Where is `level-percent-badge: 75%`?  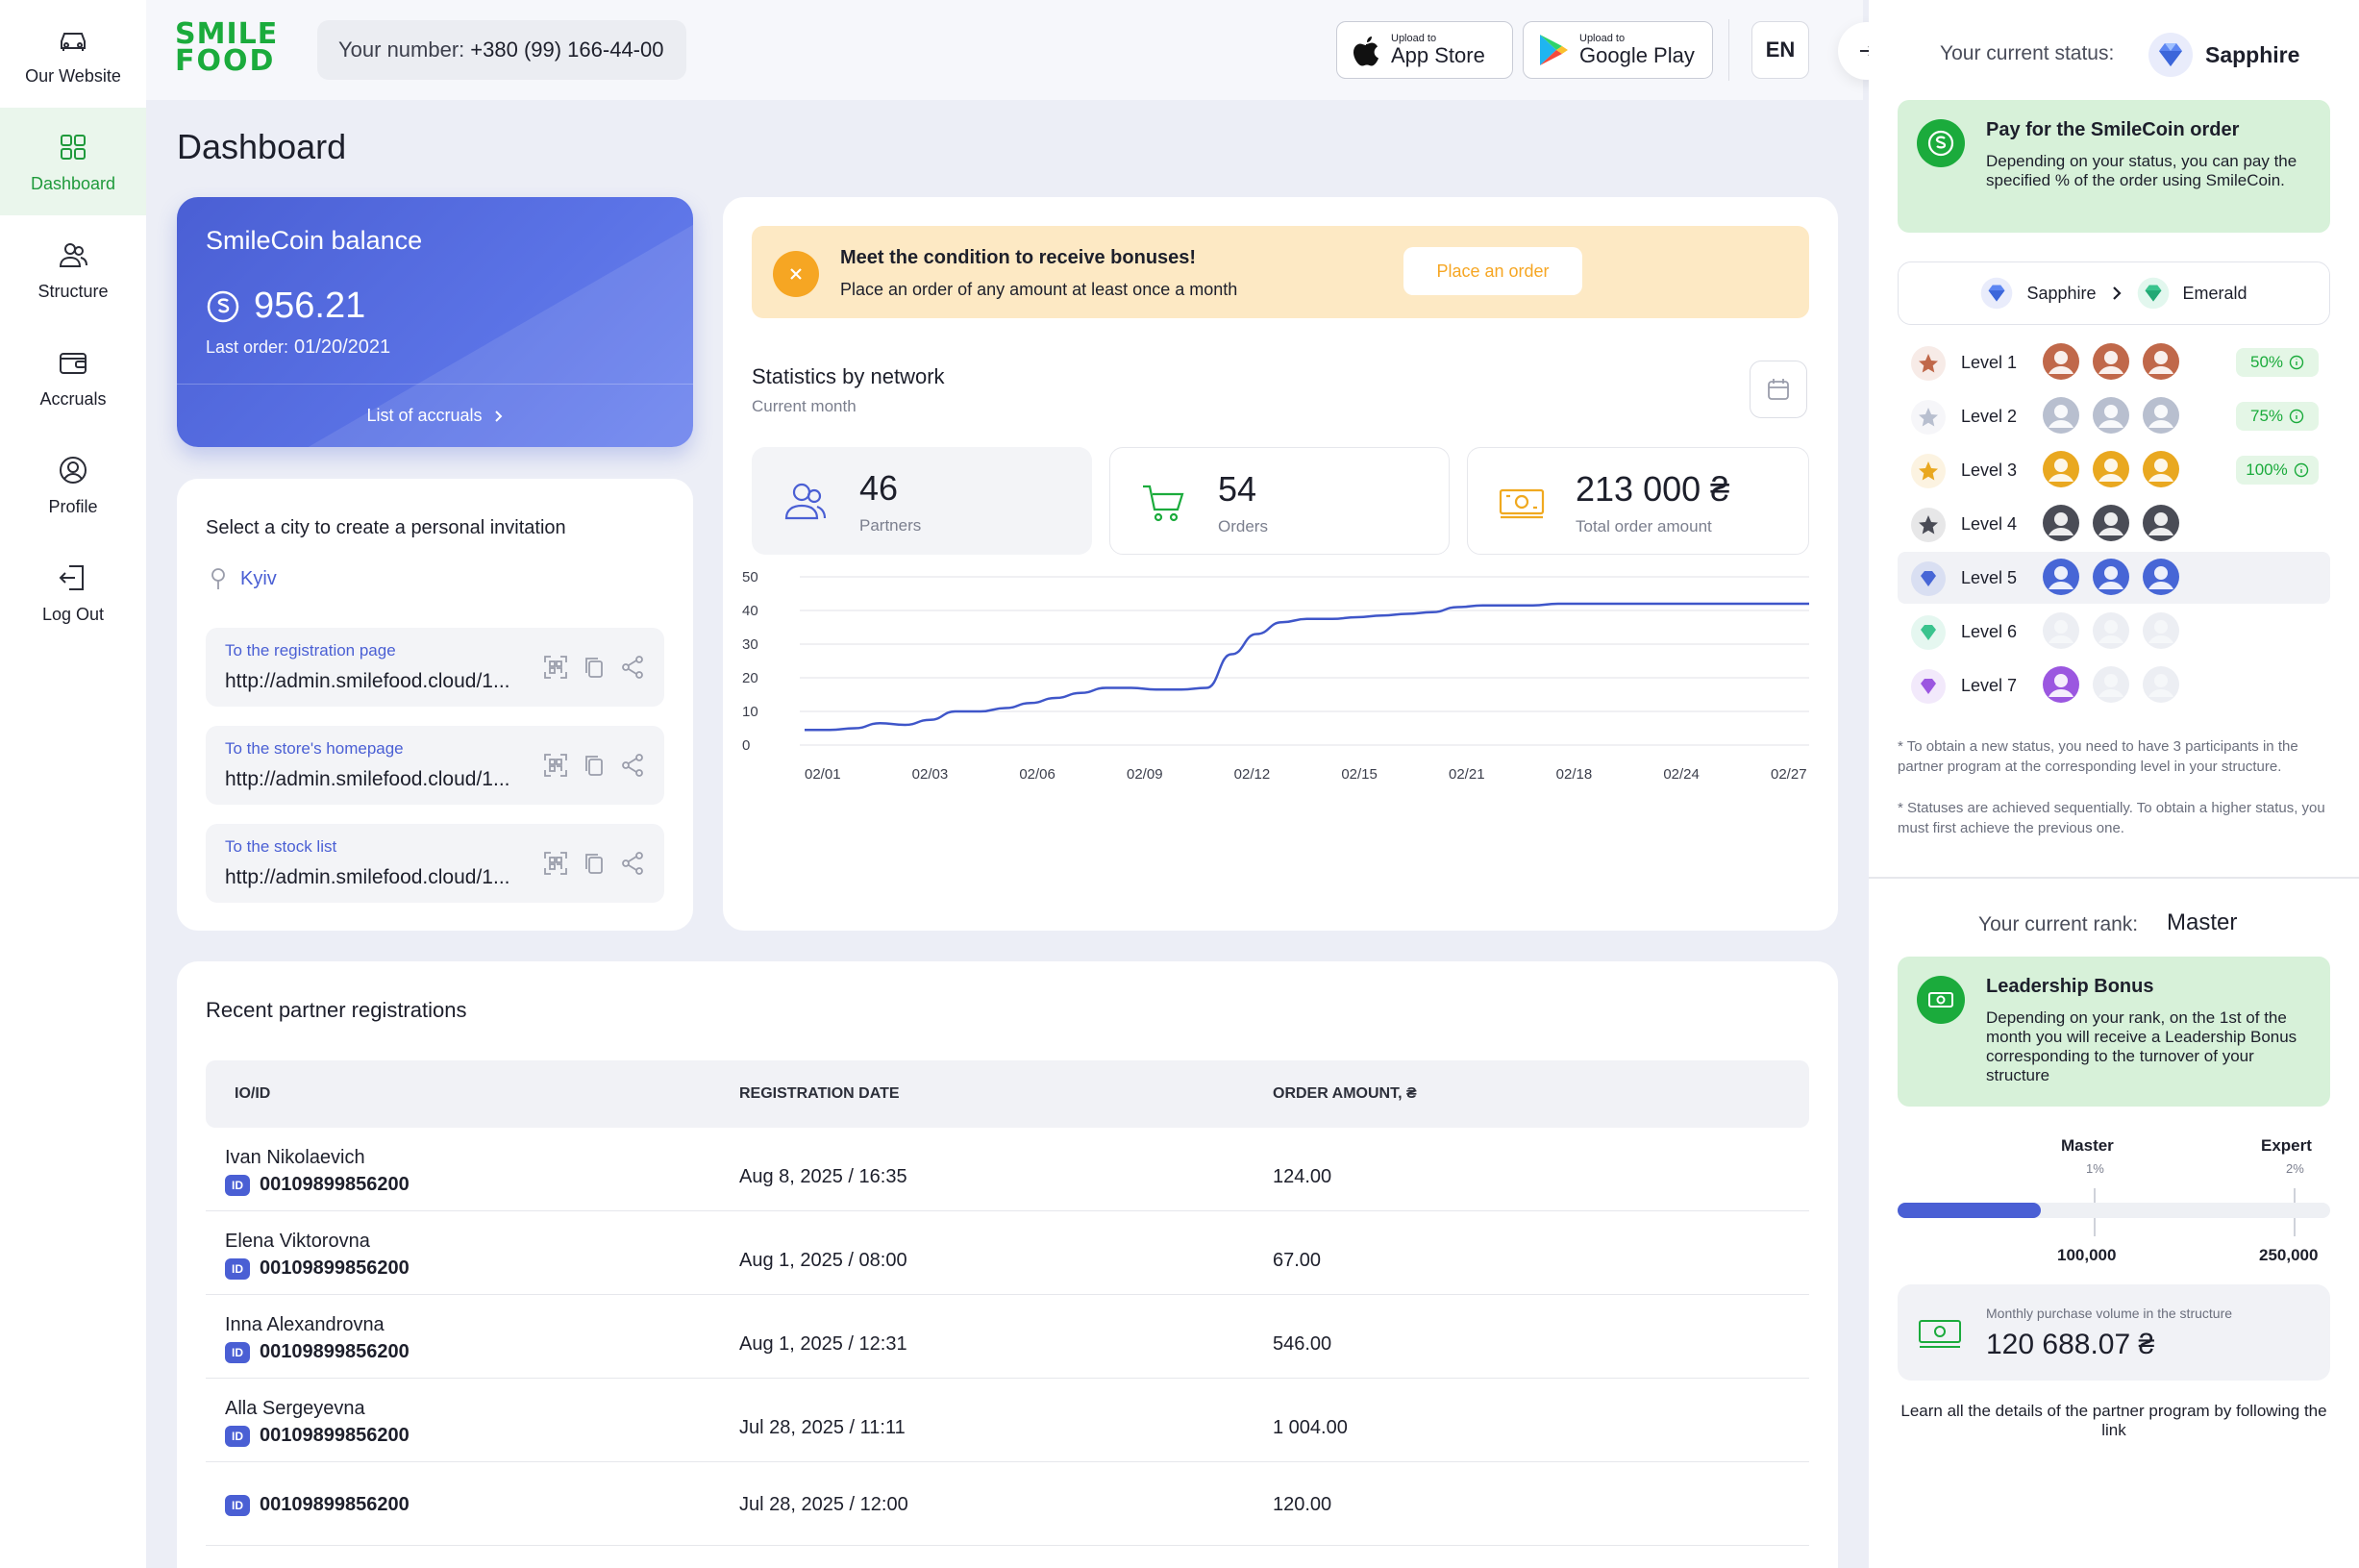 level-percent-badge: 75% is located at coordinates (2277, 416).